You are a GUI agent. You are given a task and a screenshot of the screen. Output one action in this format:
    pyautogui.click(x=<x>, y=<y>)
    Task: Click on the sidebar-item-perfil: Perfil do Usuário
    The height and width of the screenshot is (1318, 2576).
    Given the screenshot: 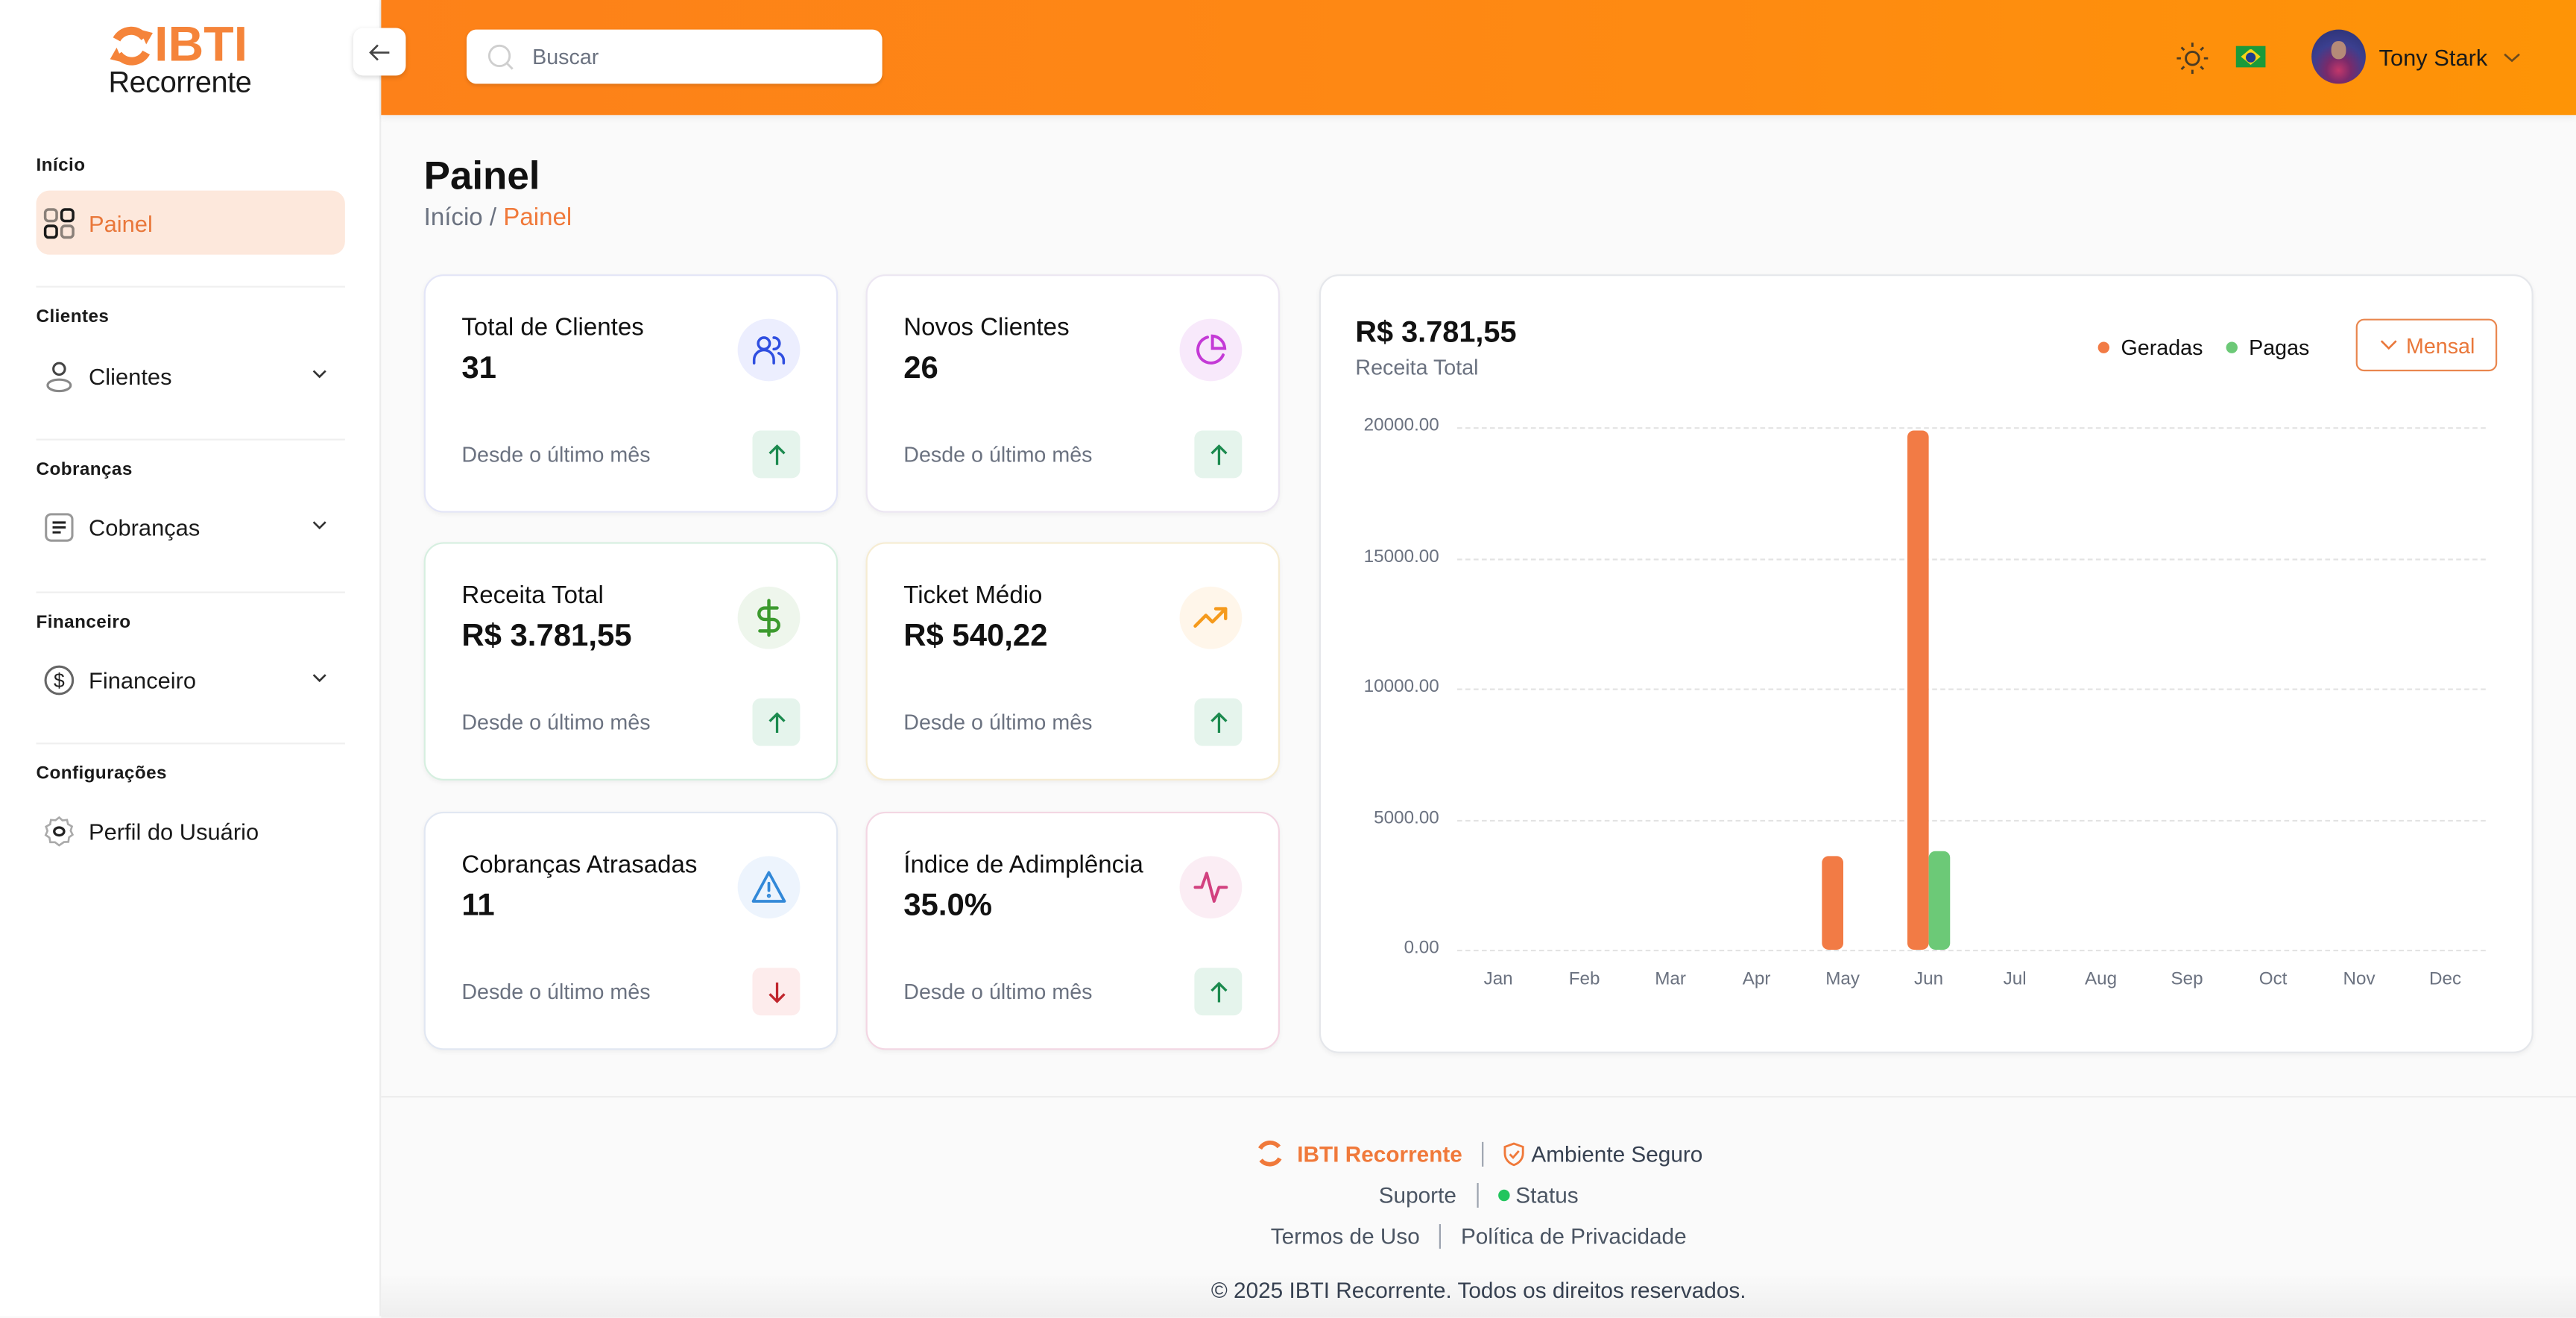 What is the action you would take?
    pyautogui.click(x=190, y=831)
    